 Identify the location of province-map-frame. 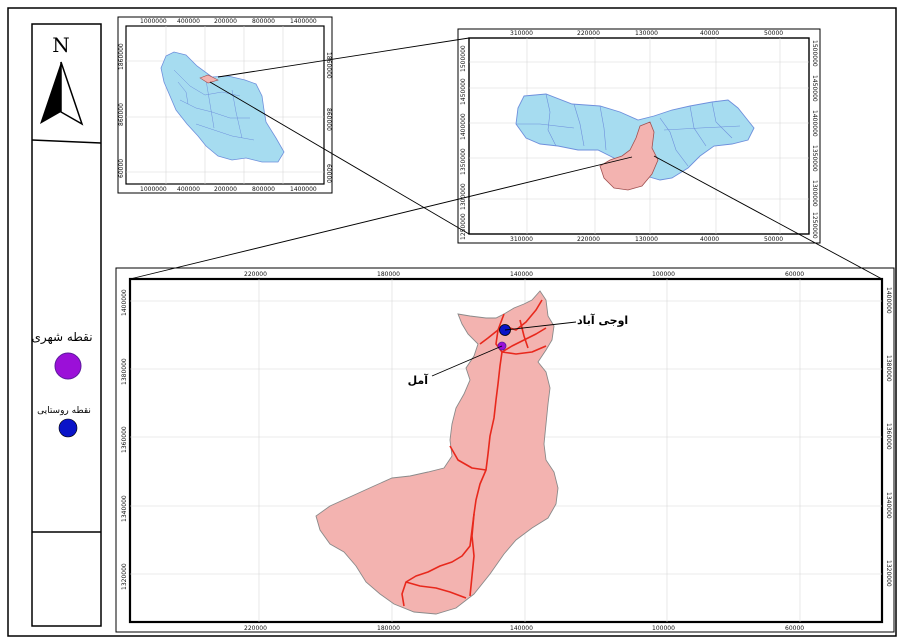
(639, 136).